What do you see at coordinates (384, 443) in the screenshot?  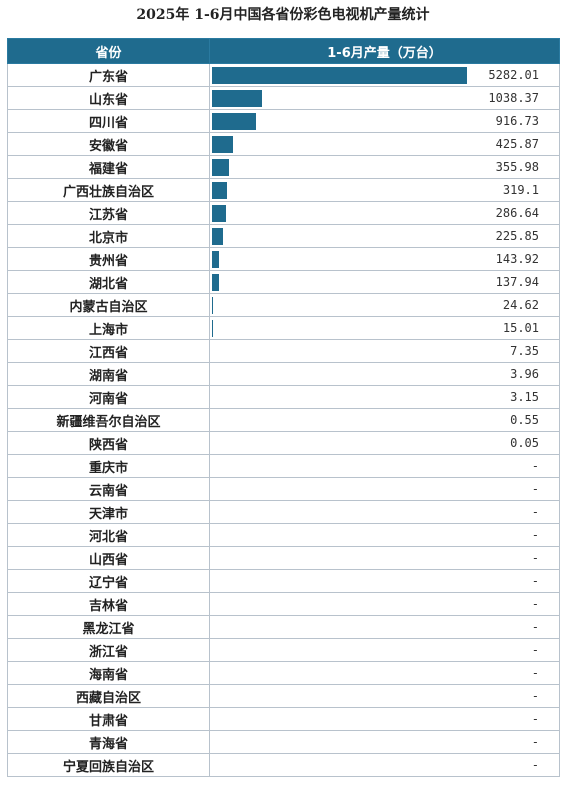 I see `production-cell: 0.05` at bounding box center [384, 443].